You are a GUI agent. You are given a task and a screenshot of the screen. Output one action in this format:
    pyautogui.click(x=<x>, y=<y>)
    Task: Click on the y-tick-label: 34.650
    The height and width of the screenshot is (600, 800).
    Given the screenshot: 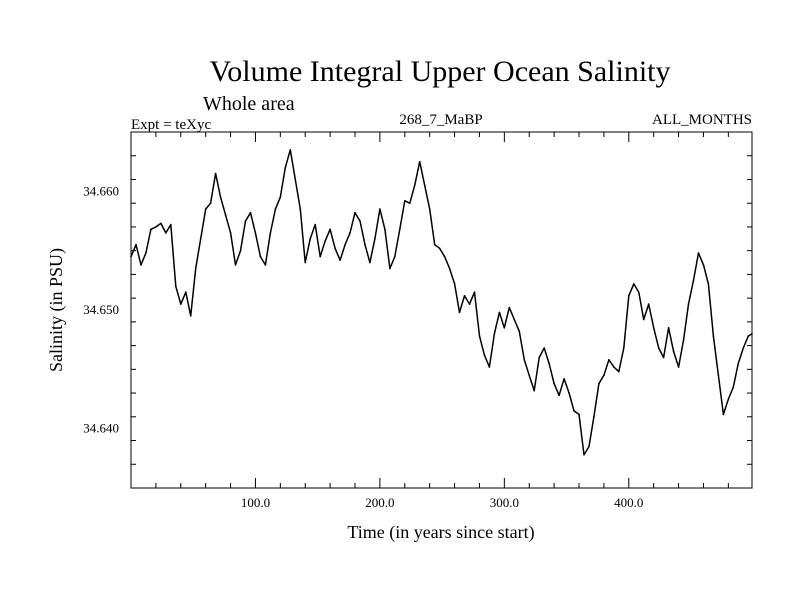 What is the action you would take?
    pyautogui.click(x=101, y=309)
    